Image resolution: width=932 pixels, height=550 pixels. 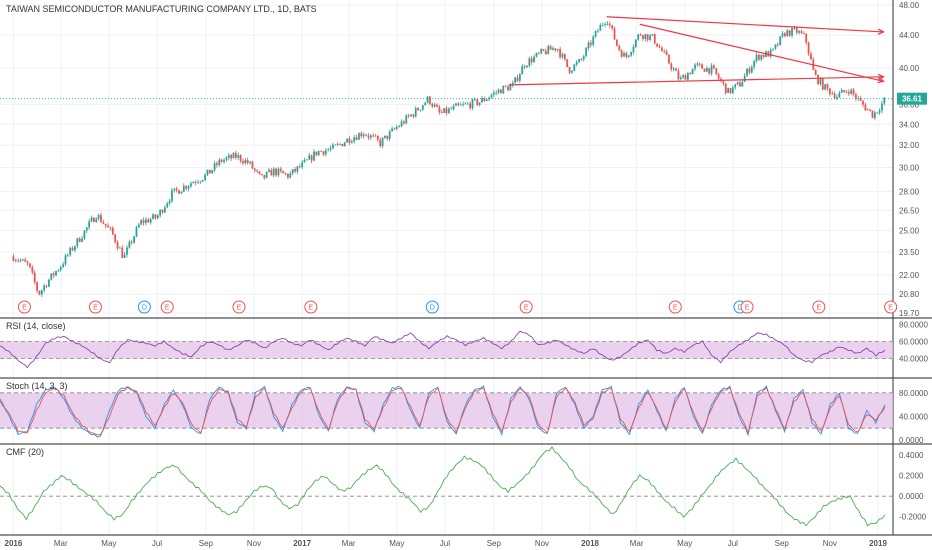 What do you see at coordinates (446, 345) in the screenshot?
I see `rsi-pane: RSI (14, close)` at bounding box center [446, 345].